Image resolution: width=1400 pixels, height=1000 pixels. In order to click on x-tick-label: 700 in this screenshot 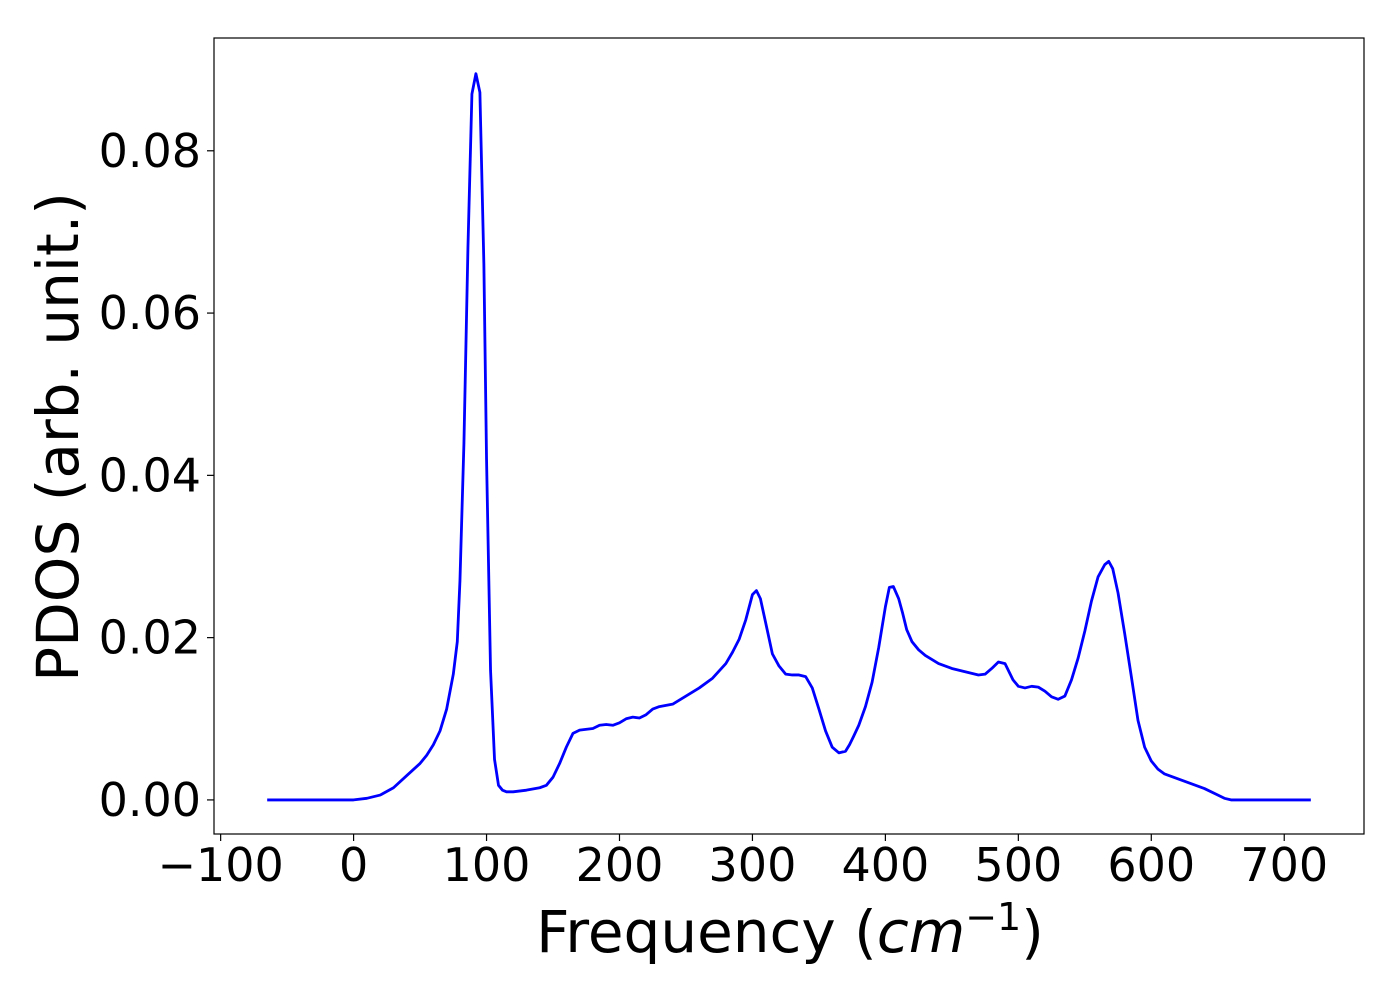, I will do `click(1284, 865)`.